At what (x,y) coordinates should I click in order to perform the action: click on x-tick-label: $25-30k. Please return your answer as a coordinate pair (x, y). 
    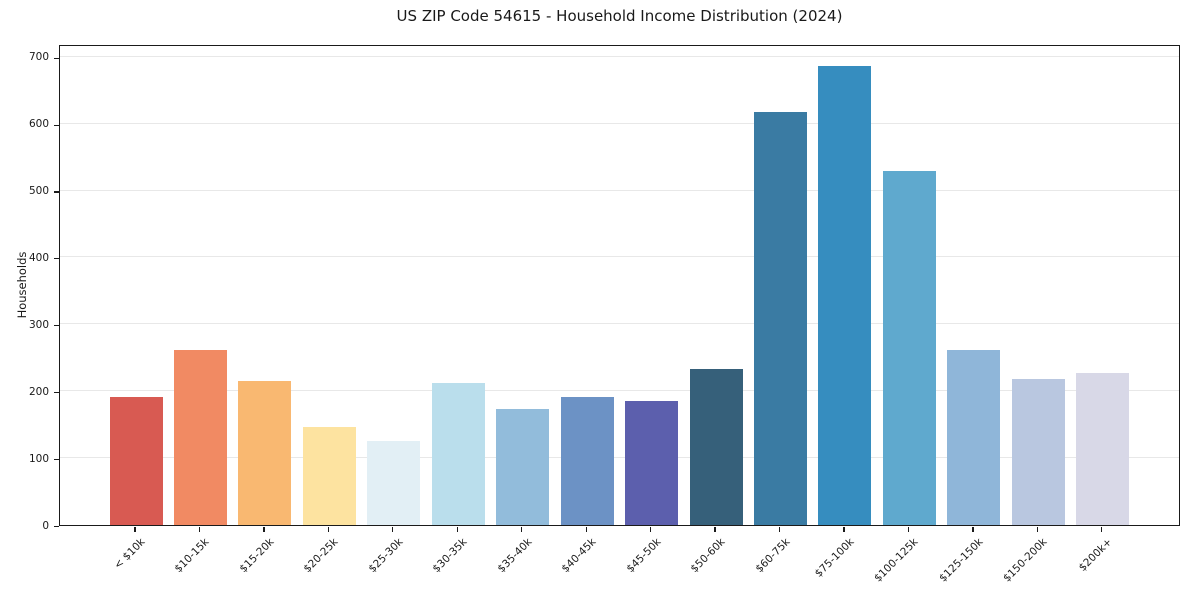
    Looking at the image, I should click on (386, 555).